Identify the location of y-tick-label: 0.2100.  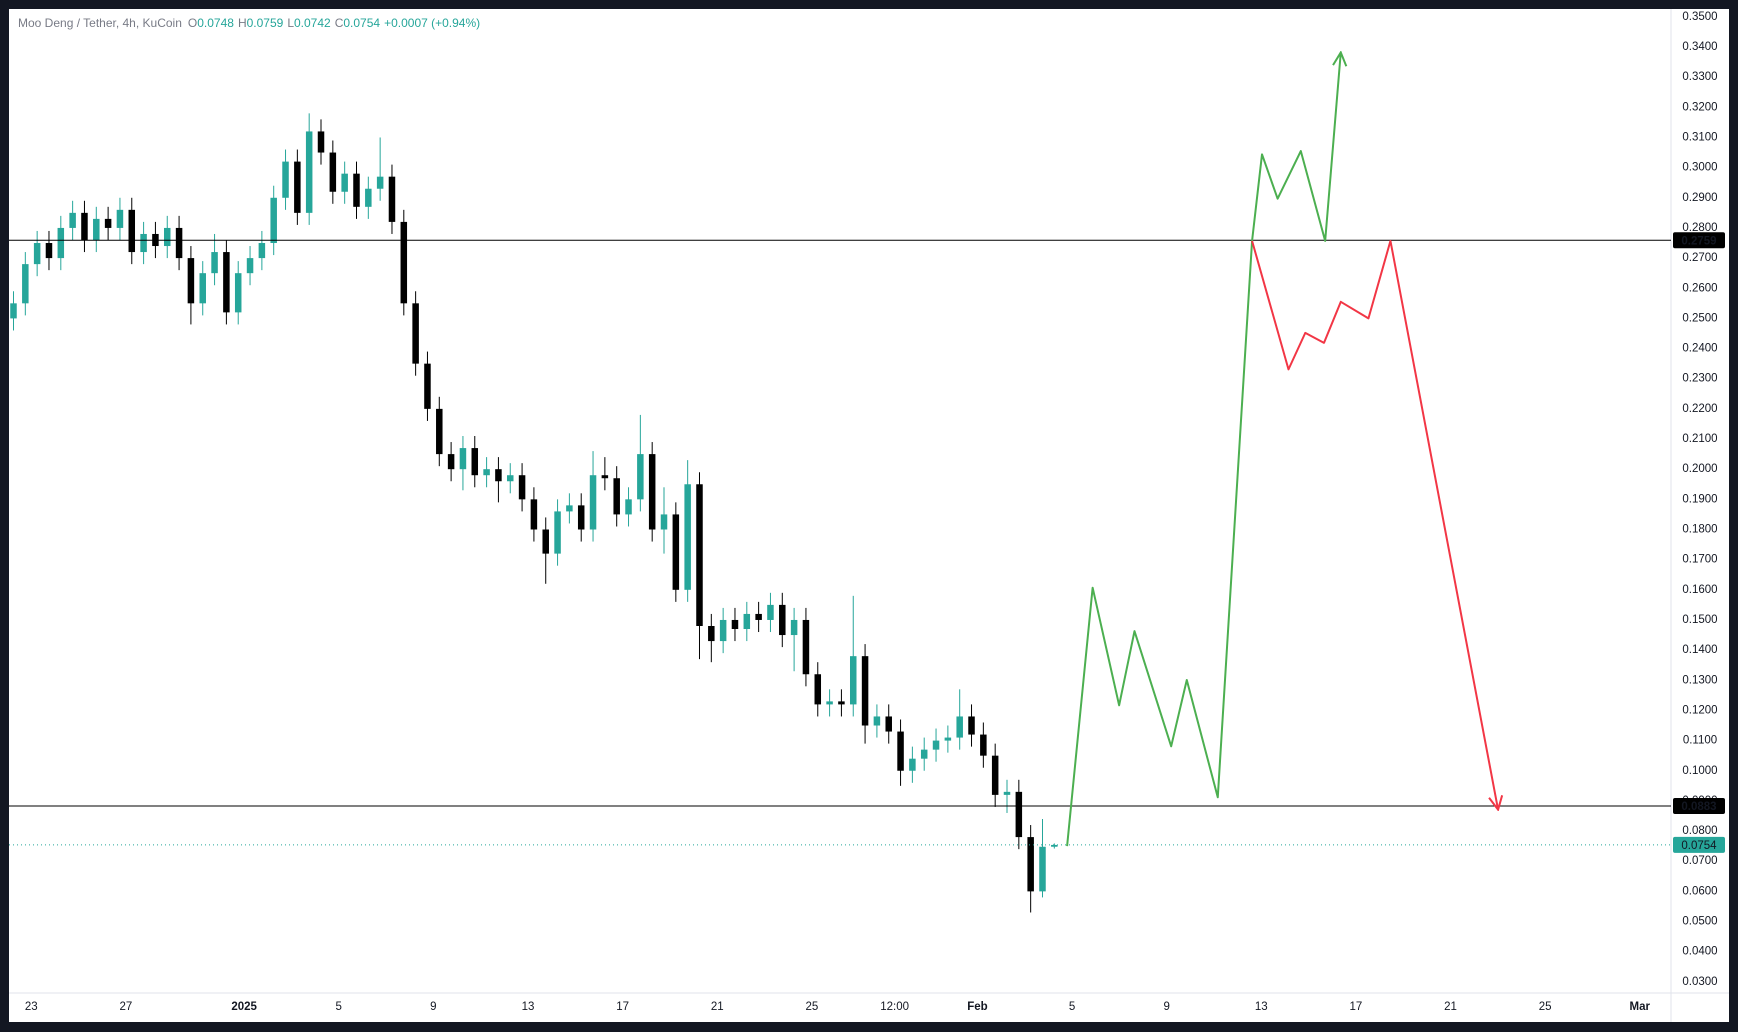
(1699, 439).